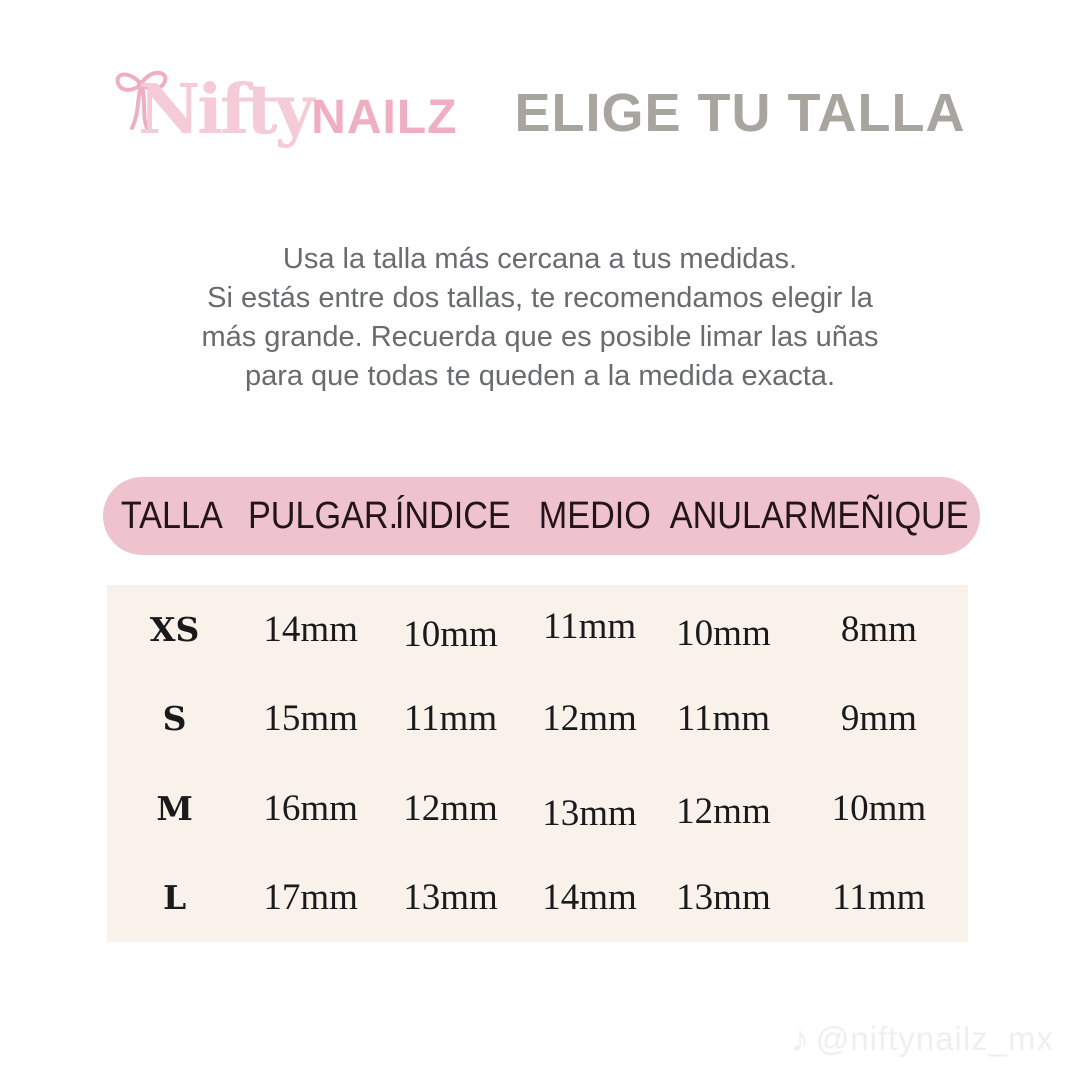 The image size is (1080, 1080). Describe the element at coordinates (174, 897) in the screenshot. I see `size-label: L` at that location.